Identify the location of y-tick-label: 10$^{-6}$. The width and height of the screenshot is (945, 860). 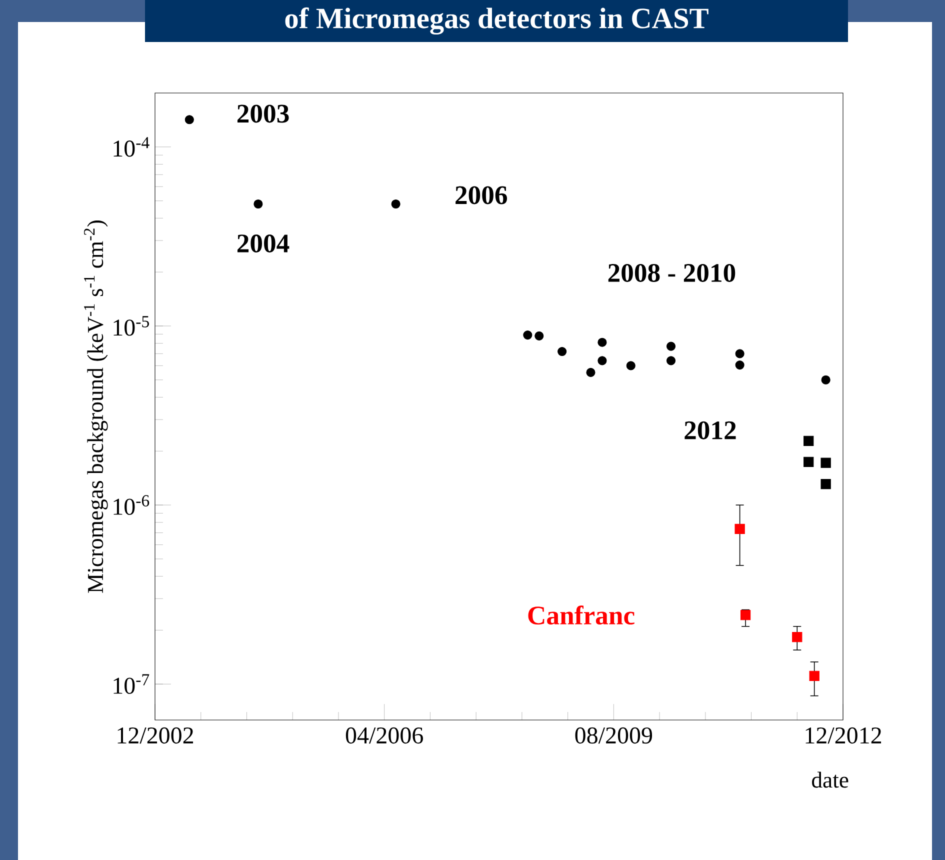
(132, 505).